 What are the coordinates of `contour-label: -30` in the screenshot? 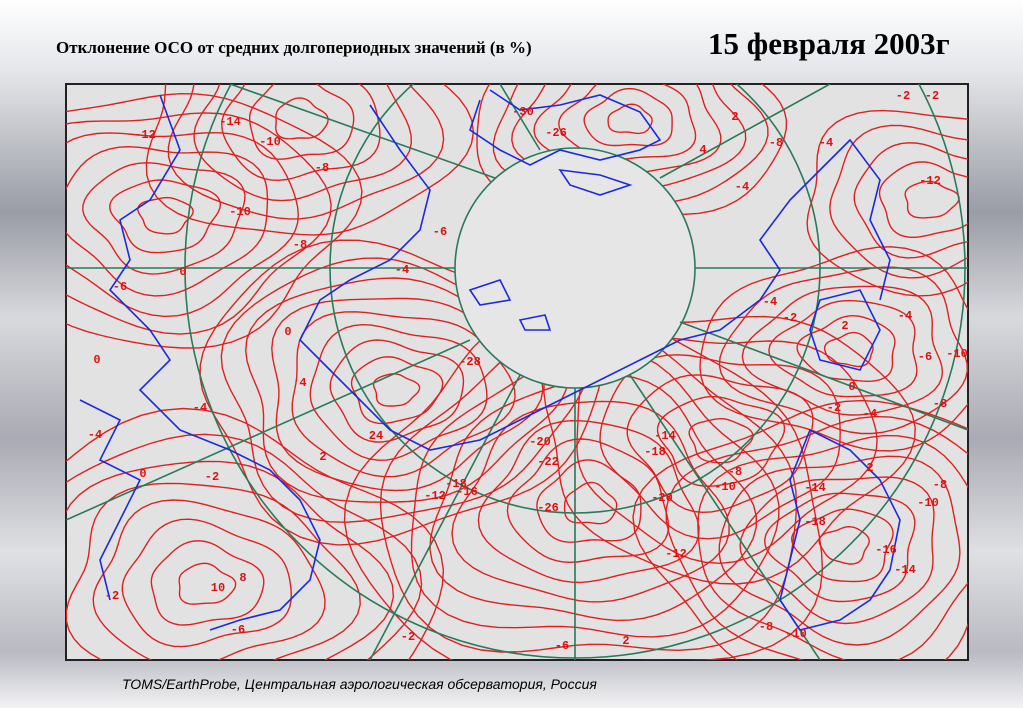 It's located at (523, 112).